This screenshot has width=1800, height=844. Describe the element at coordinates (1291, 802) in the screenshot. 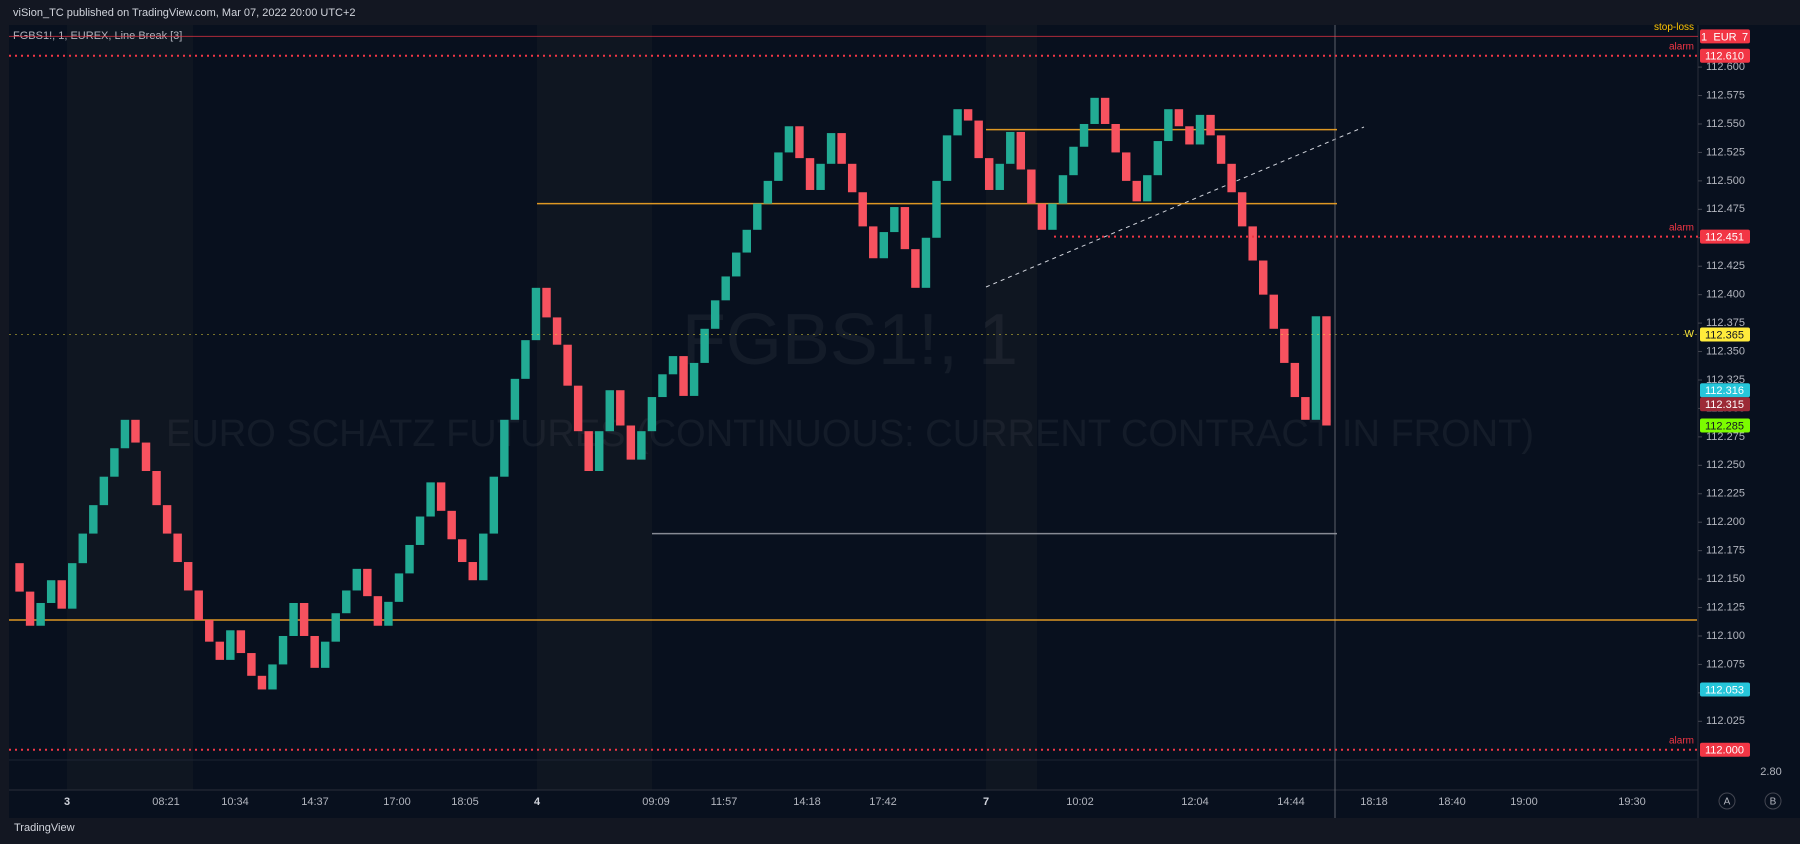

I see `x-tick-label: 14:44` at that location.